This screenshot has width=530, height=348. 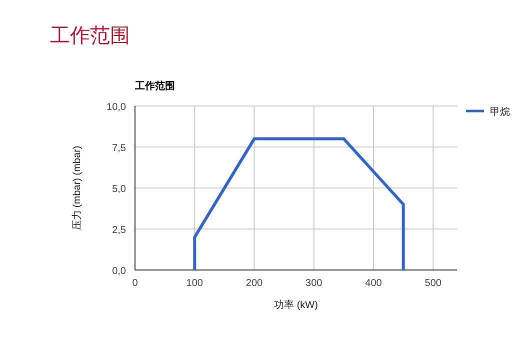 I want to click on y-tick-label: 10,0, so click(x=116, y=107).